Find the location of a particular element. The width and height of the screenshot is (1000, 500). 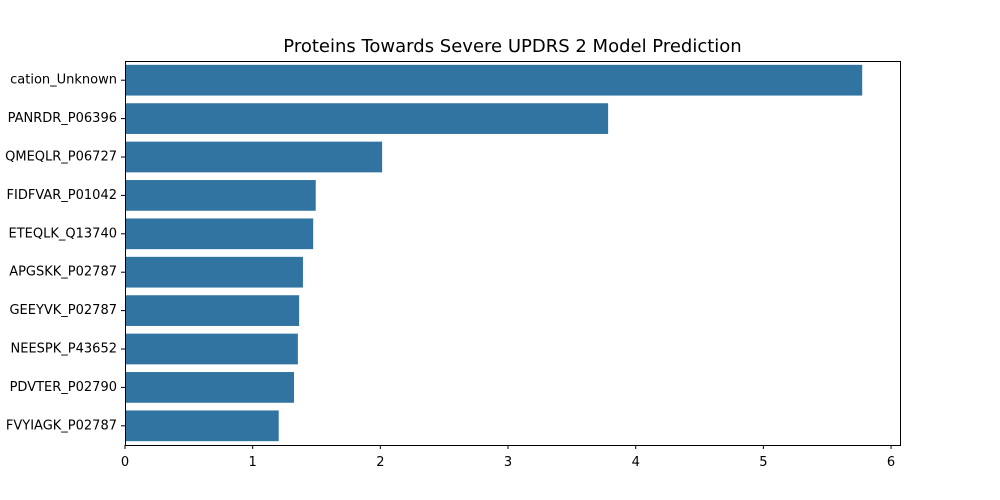

y-tick-label: ETEQLK_Q13740 is located at coordinates (63, 233).